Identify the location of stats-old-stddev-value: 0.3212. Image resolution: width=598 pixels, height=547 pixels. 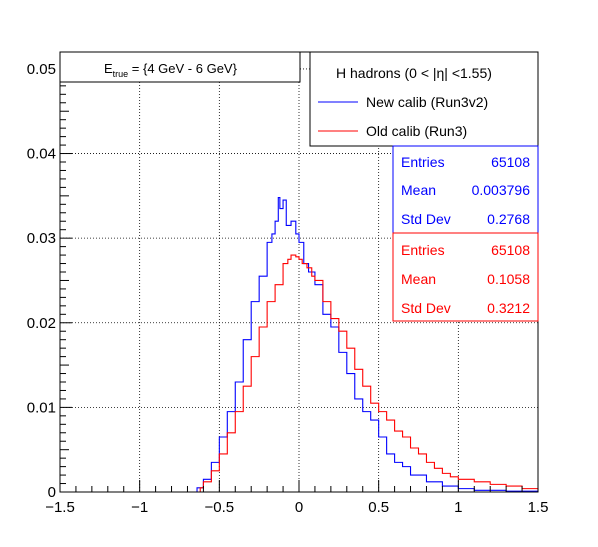
(508, 308).